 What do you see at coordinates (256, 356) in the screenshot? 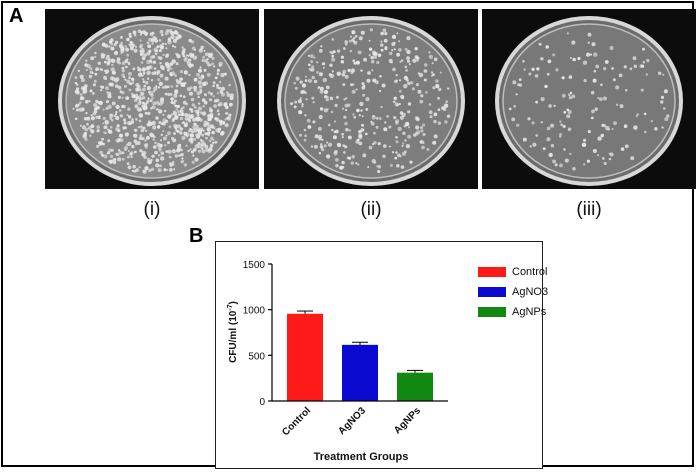
I see `y-tick-label-1: 500` at bounding box center [256, 356].